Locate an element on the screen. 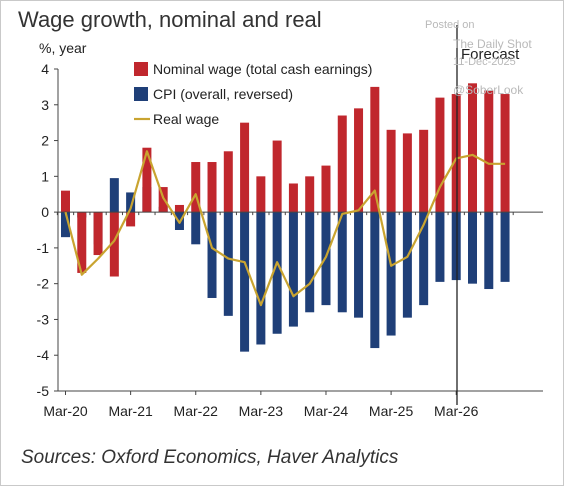 Image resolution: width=564 pixels, height=486 pixels. y-tick-label: -3 is located at coordinates (43, 319).